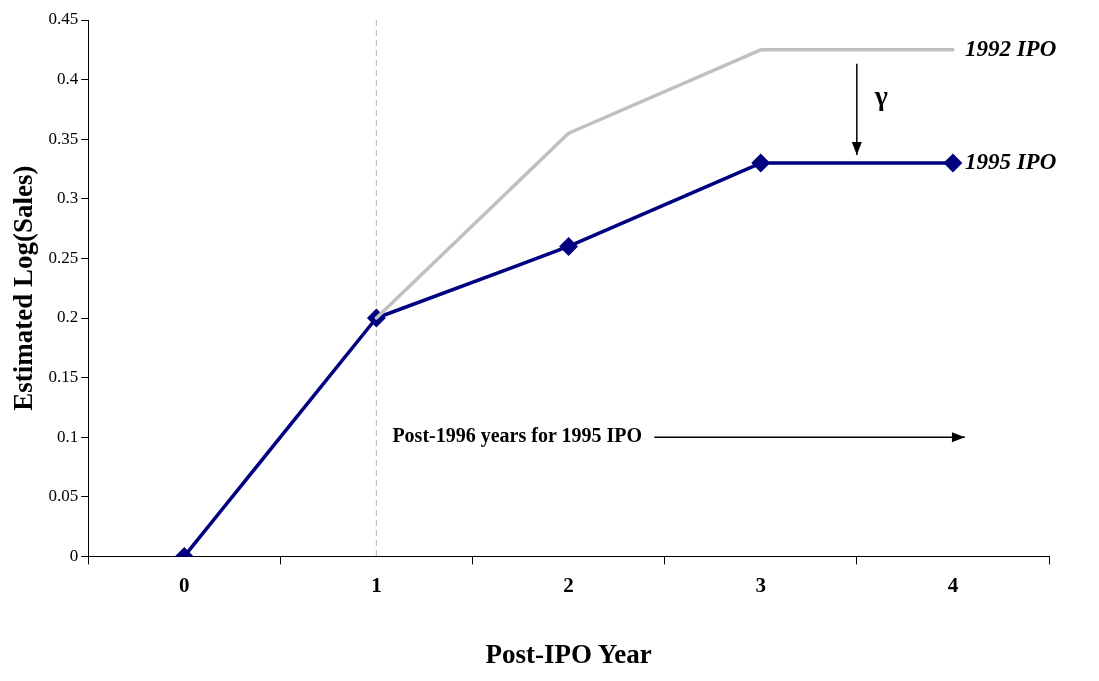 The width and height of the screenshot is (1099, 681). I want to click on y-tick-label: 0.25, so click(63, 257).